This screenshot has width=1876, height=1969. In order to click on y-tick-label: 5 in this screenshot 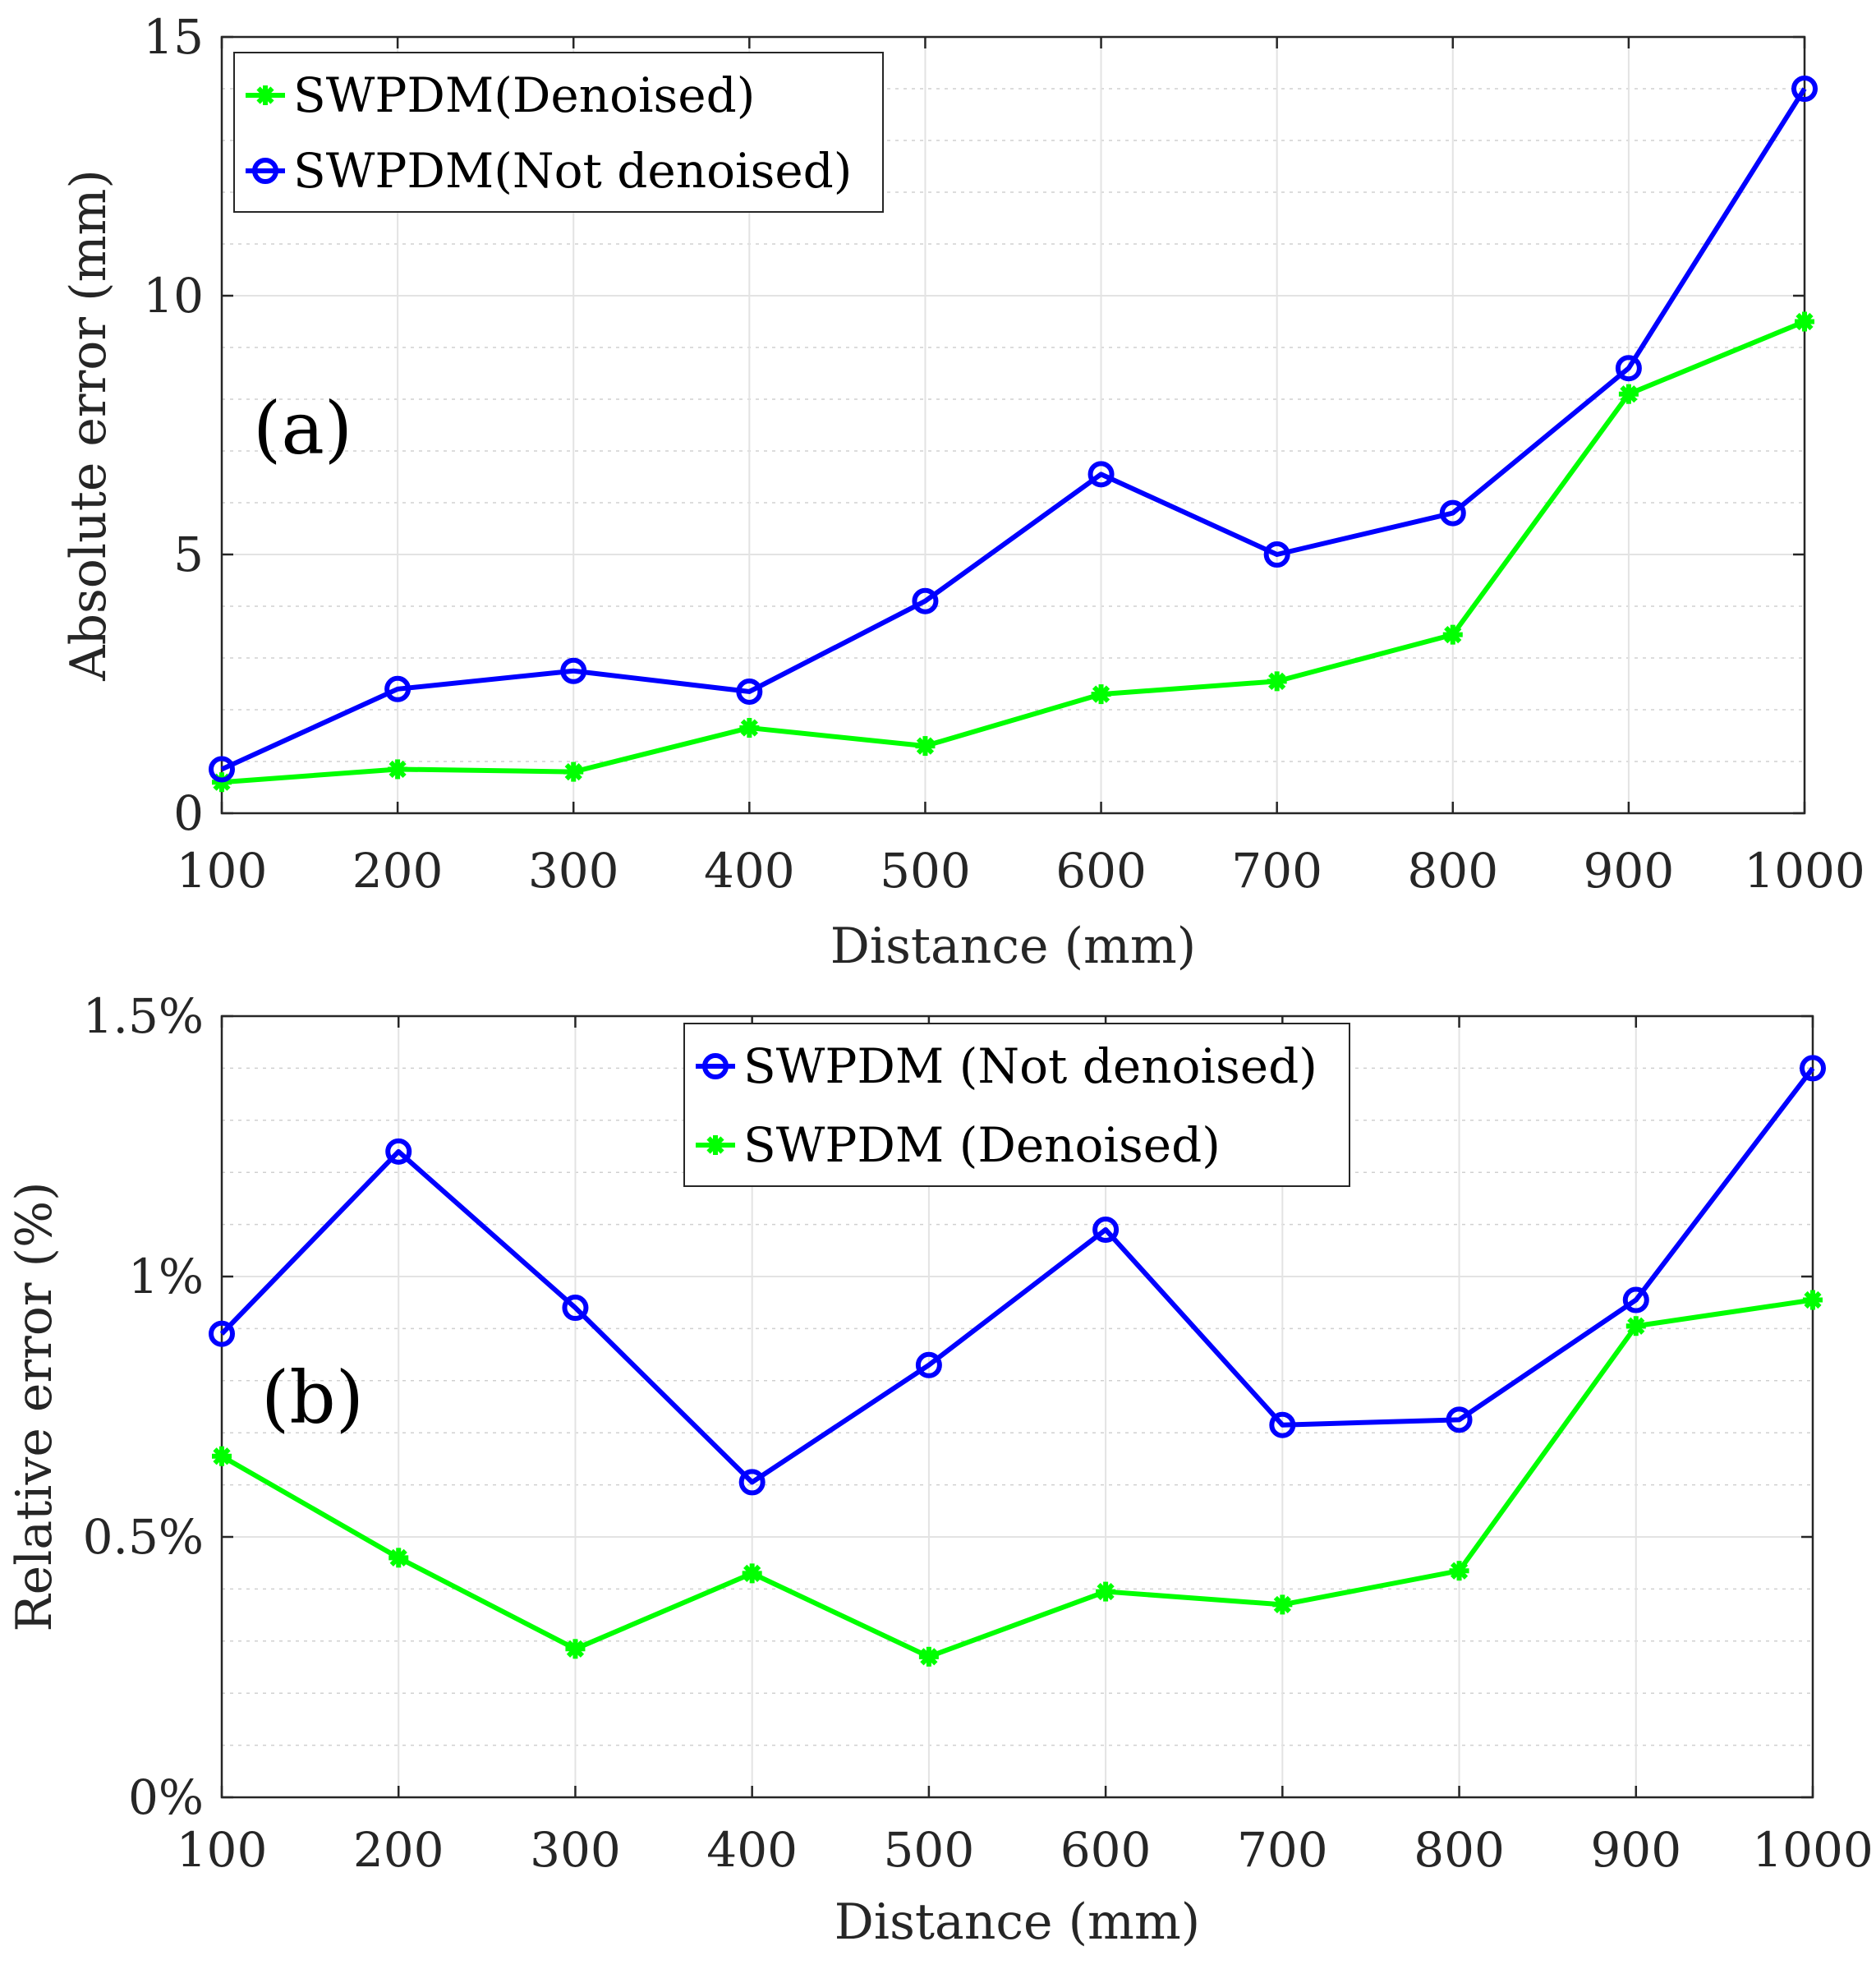, I will do `click(188, 554)`.